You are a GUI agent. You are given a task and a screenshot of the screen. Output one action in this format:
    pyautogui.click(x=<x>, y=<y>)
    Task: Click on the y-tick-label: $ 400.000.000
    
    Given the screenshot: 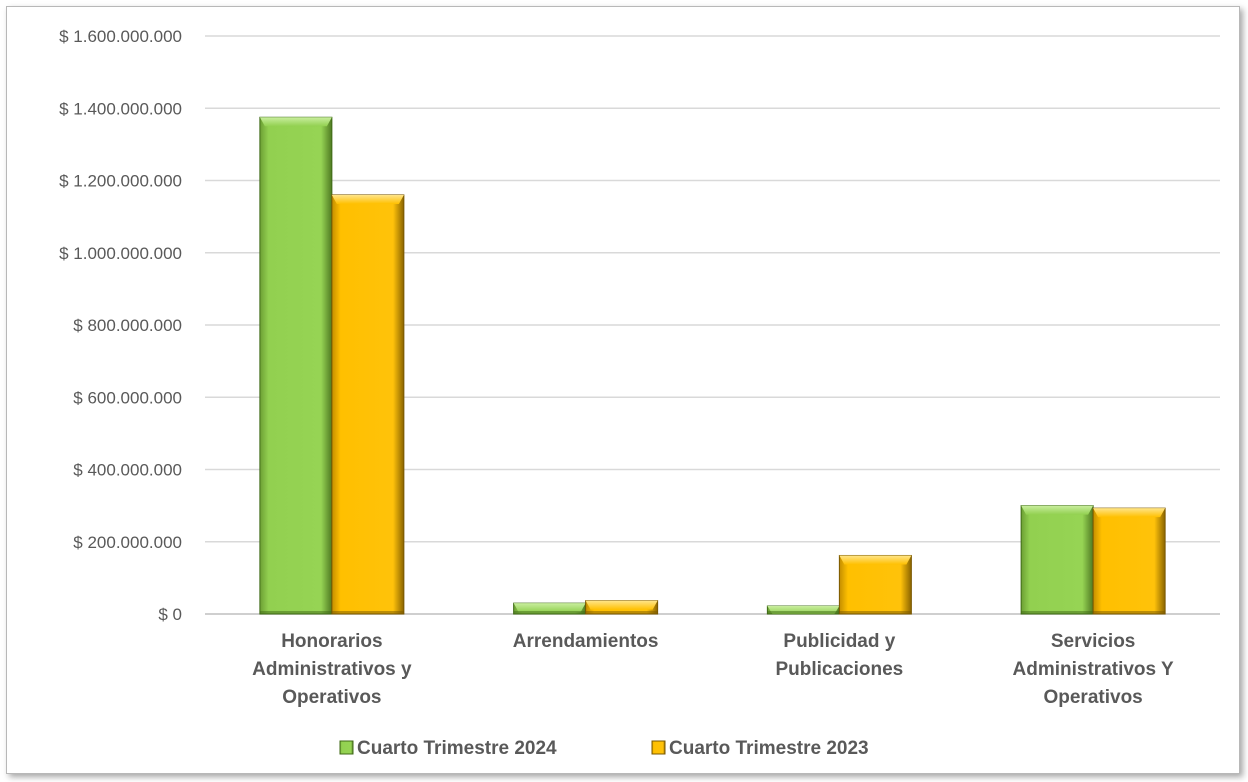 What is the action you would take?
    pyautogui.click(x=127, y=470)
    